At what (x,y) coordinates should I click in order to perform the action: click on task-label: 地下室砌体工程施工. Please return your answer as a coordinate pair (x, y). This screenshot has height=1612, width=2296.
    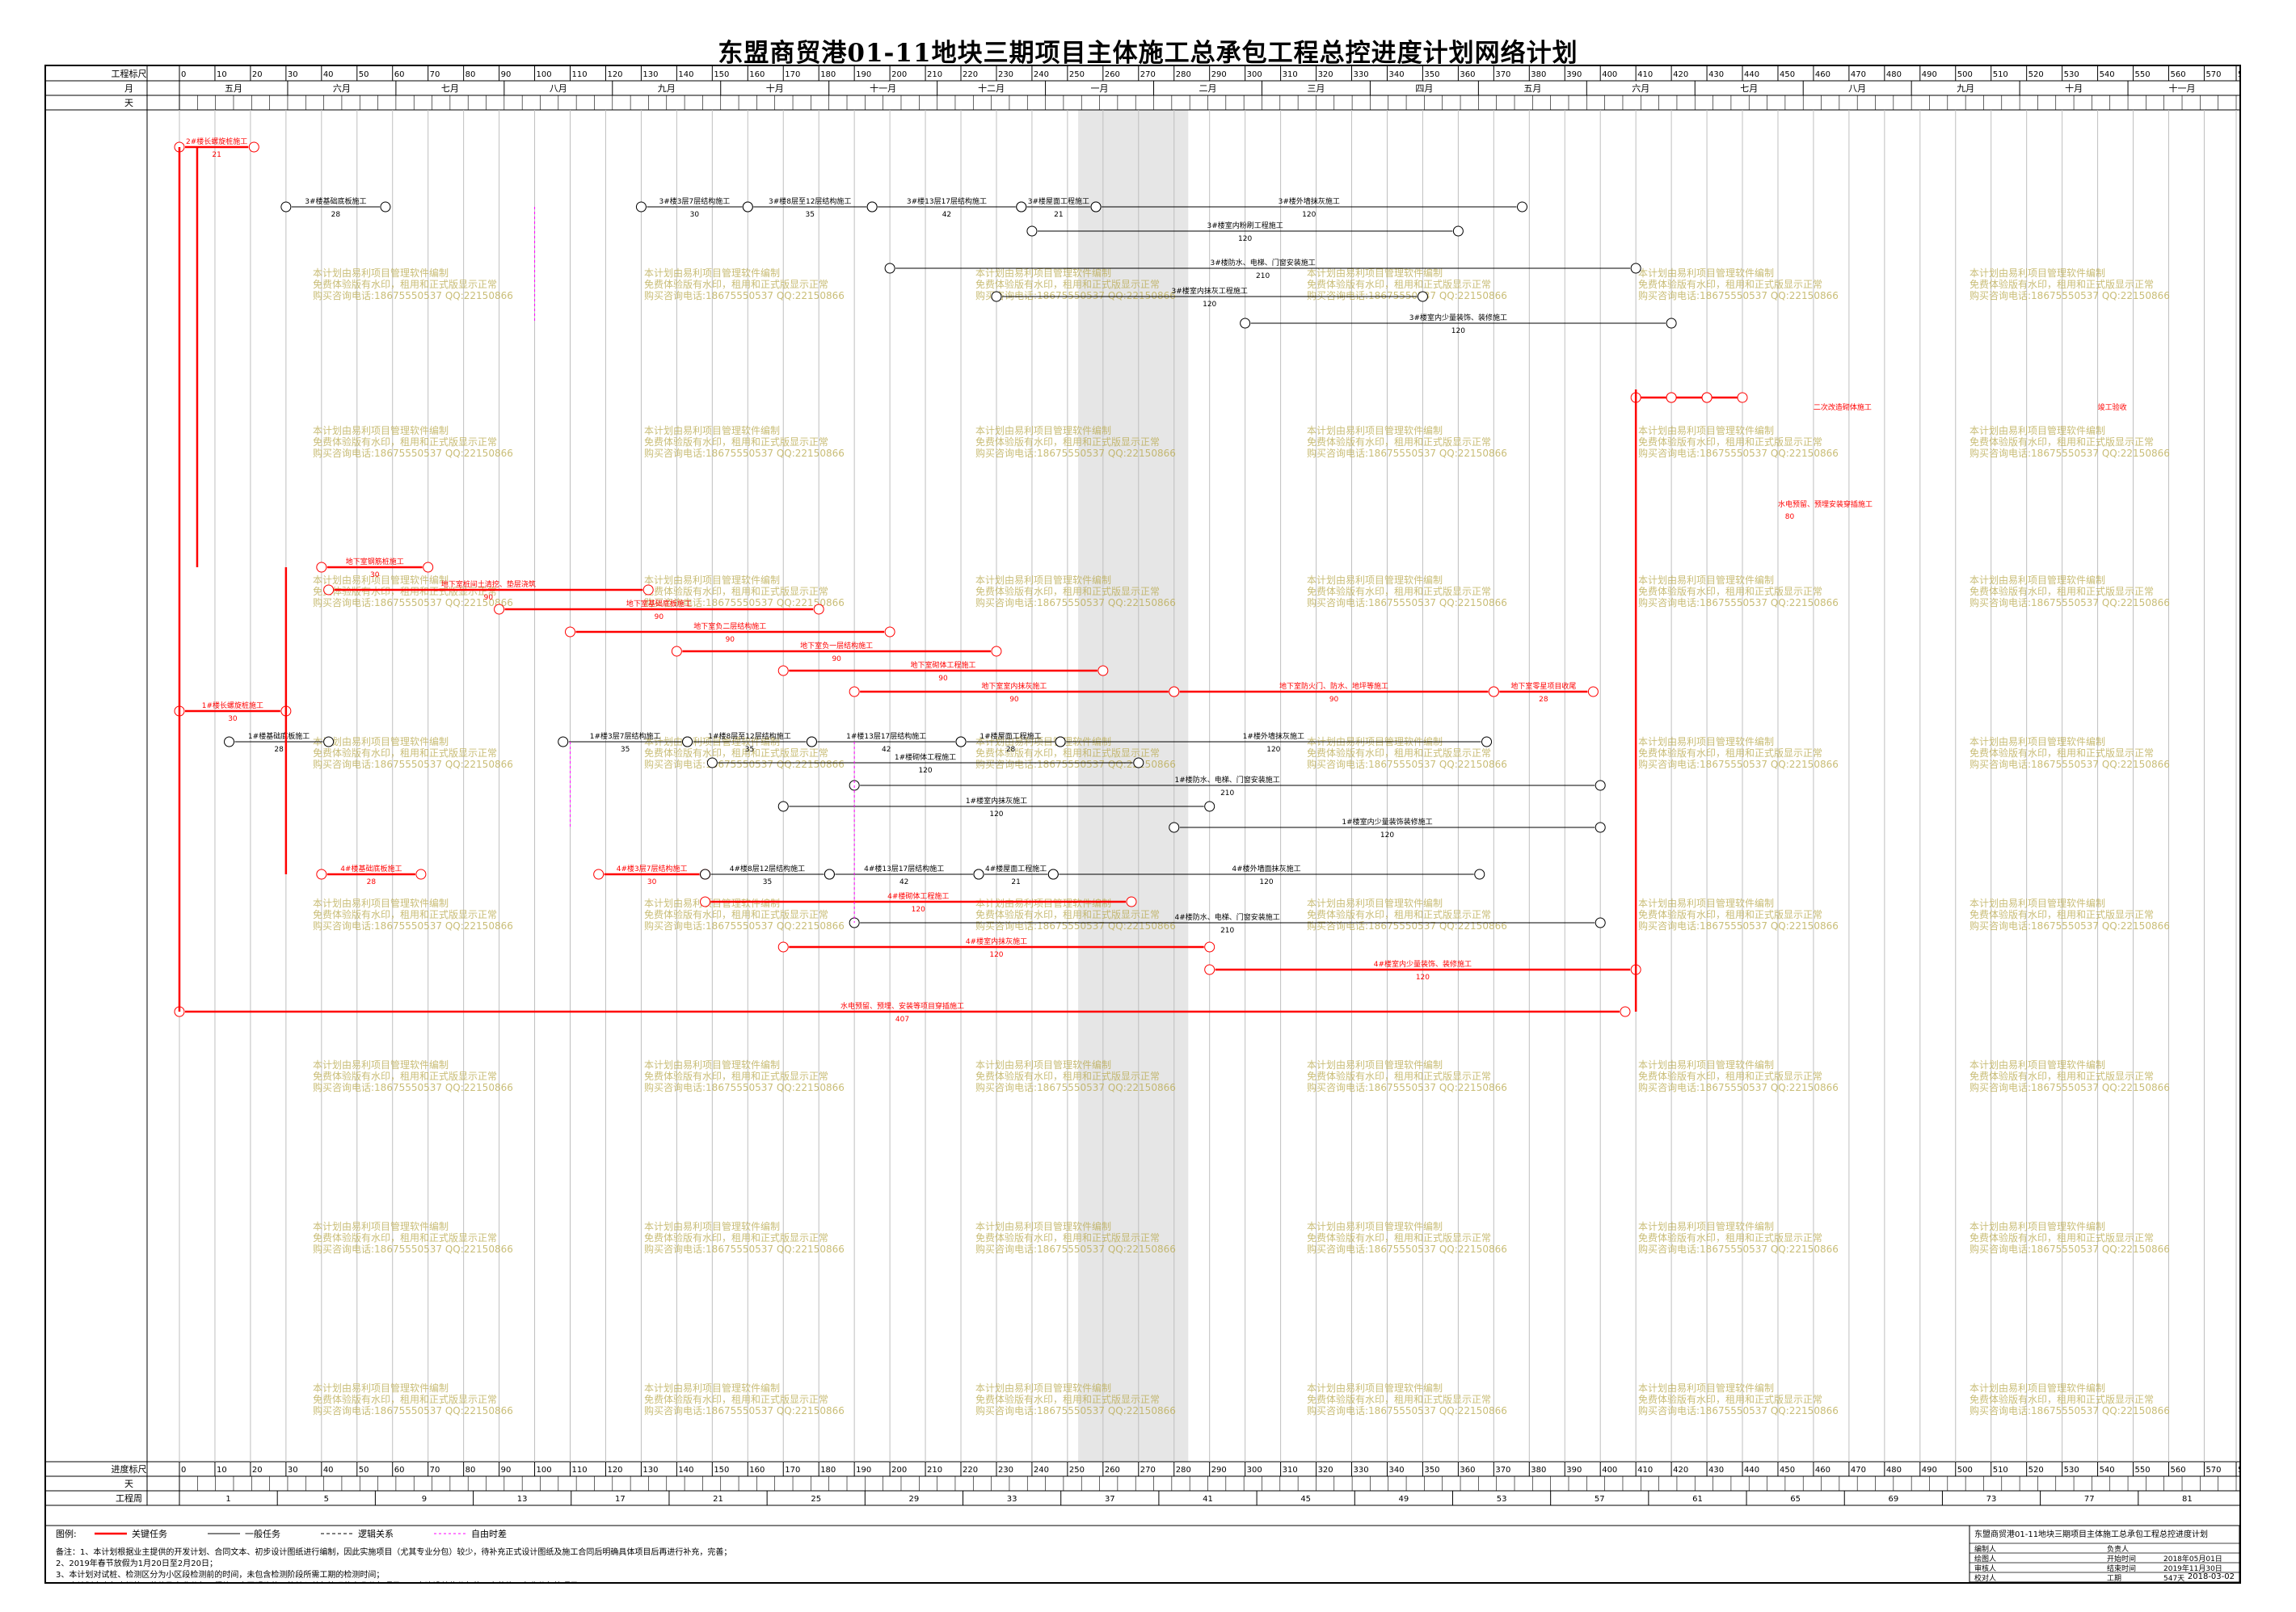
    Looking at the image, I should click on (943, 665).